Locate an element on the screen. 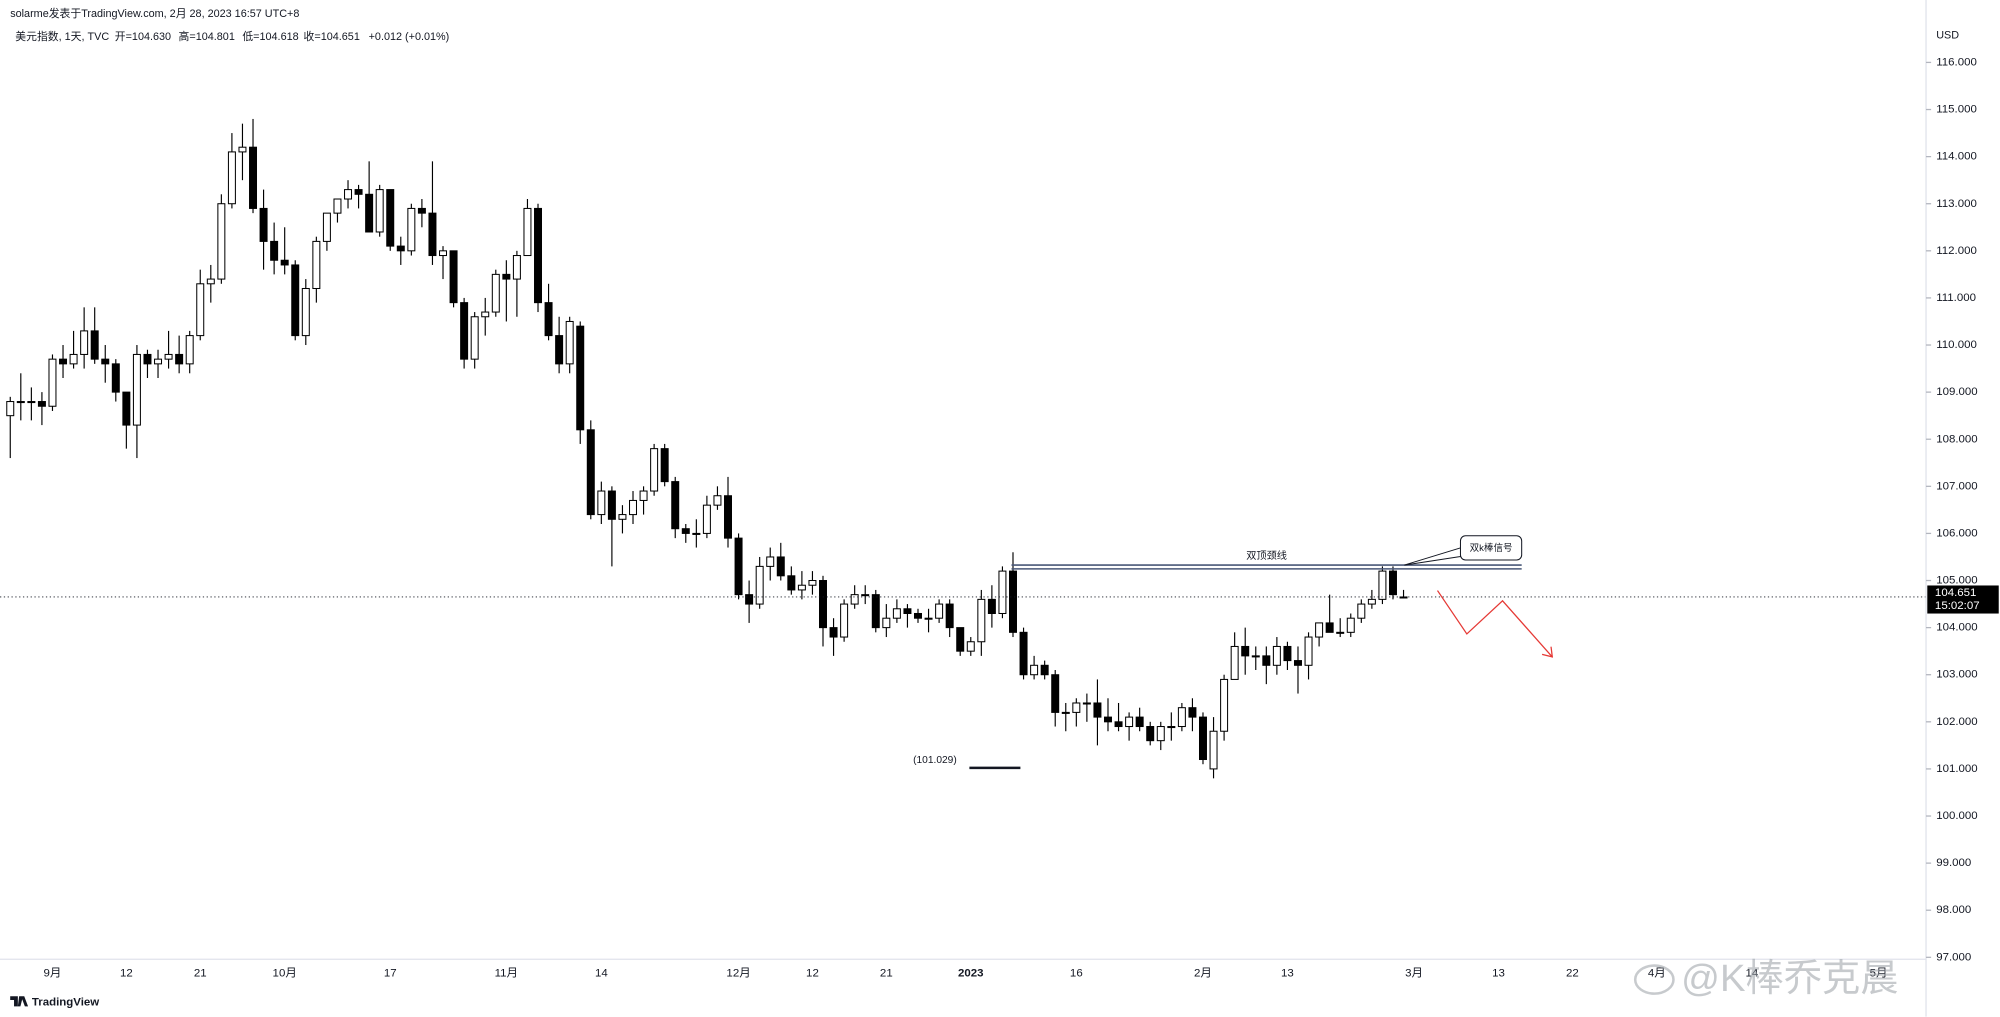 Image resolution: width=2000 pixels, height=1017 pixels. y-tick-label: 101.000 is located at coordinates (1956, 769).